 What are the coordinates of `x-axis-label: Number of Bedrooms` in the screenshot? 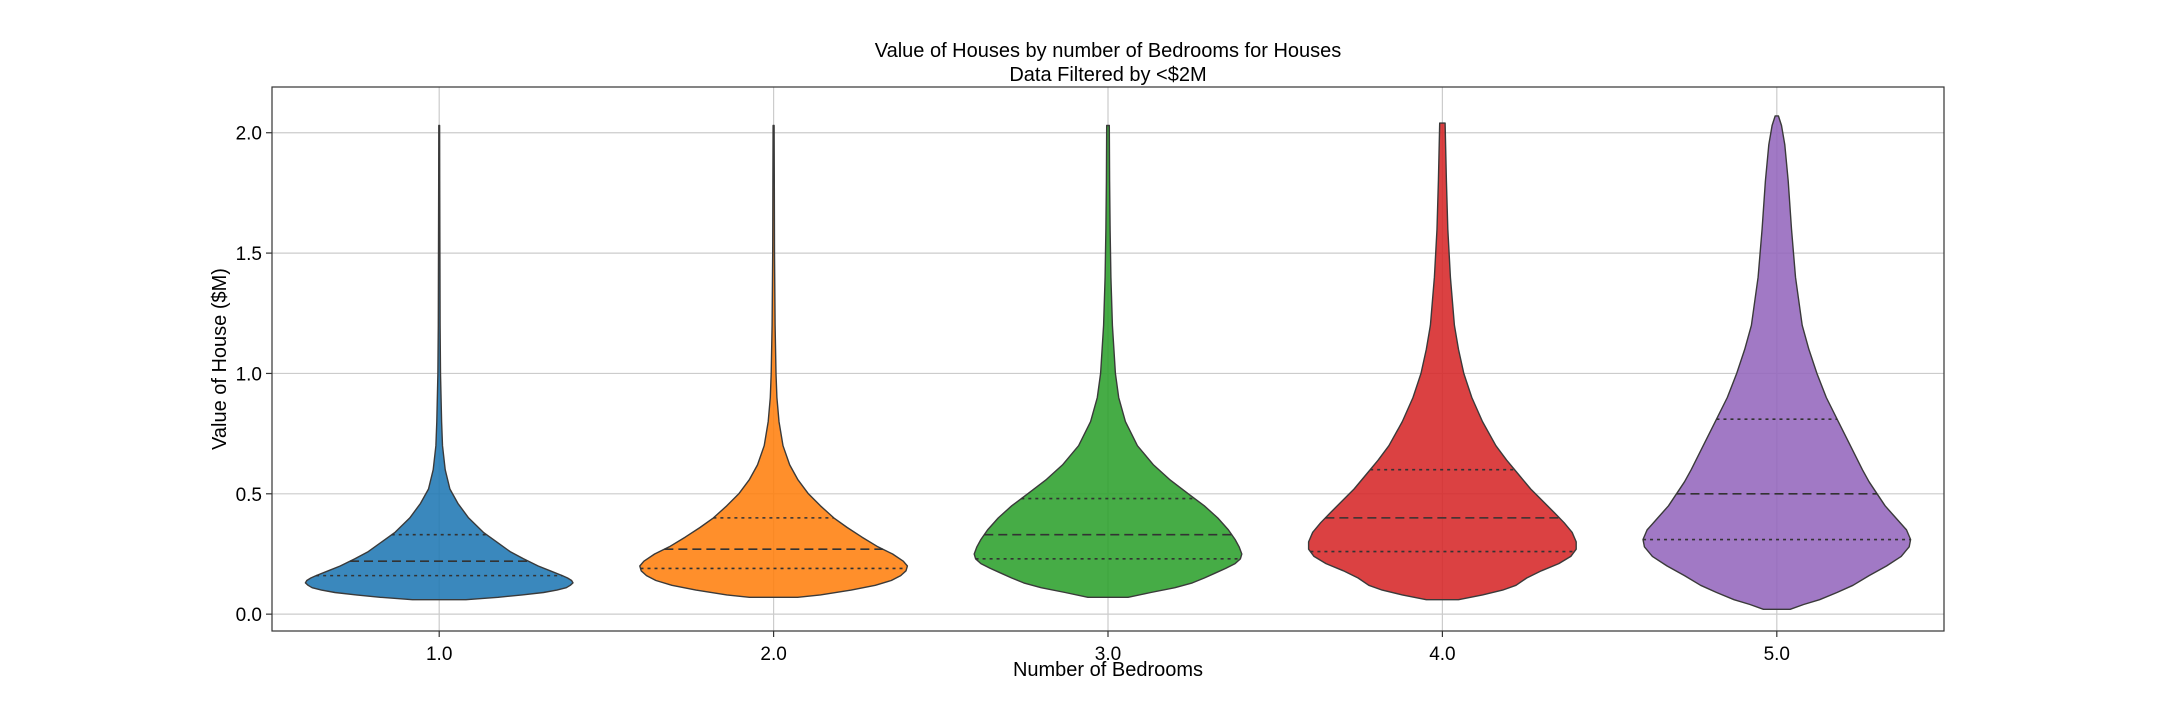 It's located at (1108, 670).